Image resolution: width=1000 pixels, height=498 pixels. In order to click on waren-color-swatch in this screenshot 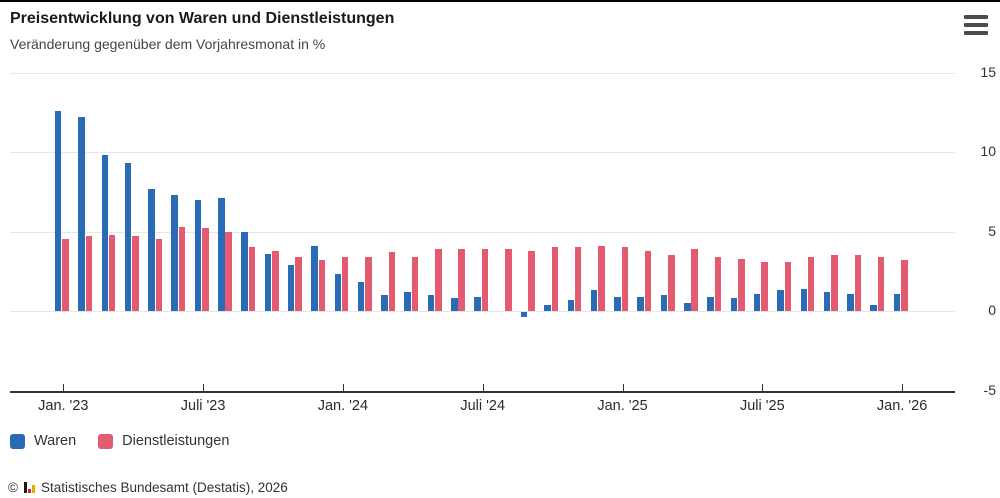, I will do `click(17, 441)`.